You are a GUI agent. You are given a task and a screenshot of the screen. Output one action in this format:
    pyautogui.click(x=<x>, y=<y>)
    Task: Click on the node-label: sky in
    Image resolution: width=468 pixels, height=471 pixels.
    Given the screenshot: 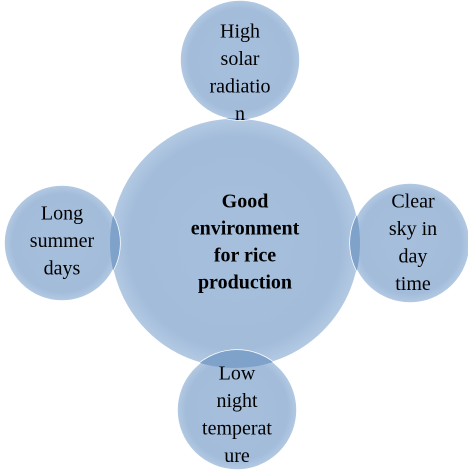 What is the action you would take?
    pyautogui.click(x=413, y=229)
    